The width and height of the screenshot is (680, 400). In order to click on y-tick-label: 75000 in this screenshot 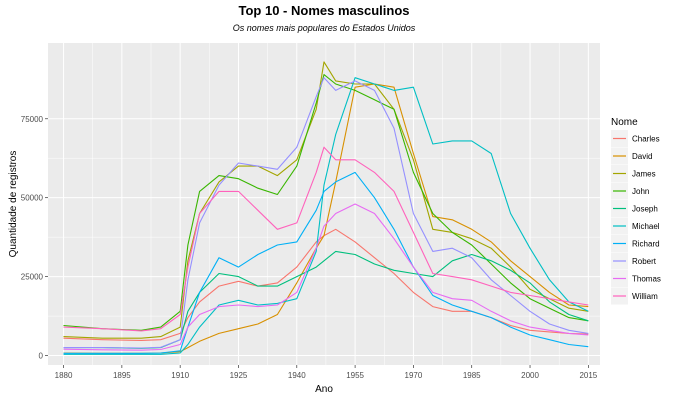, I will do `click(32, 119)`.